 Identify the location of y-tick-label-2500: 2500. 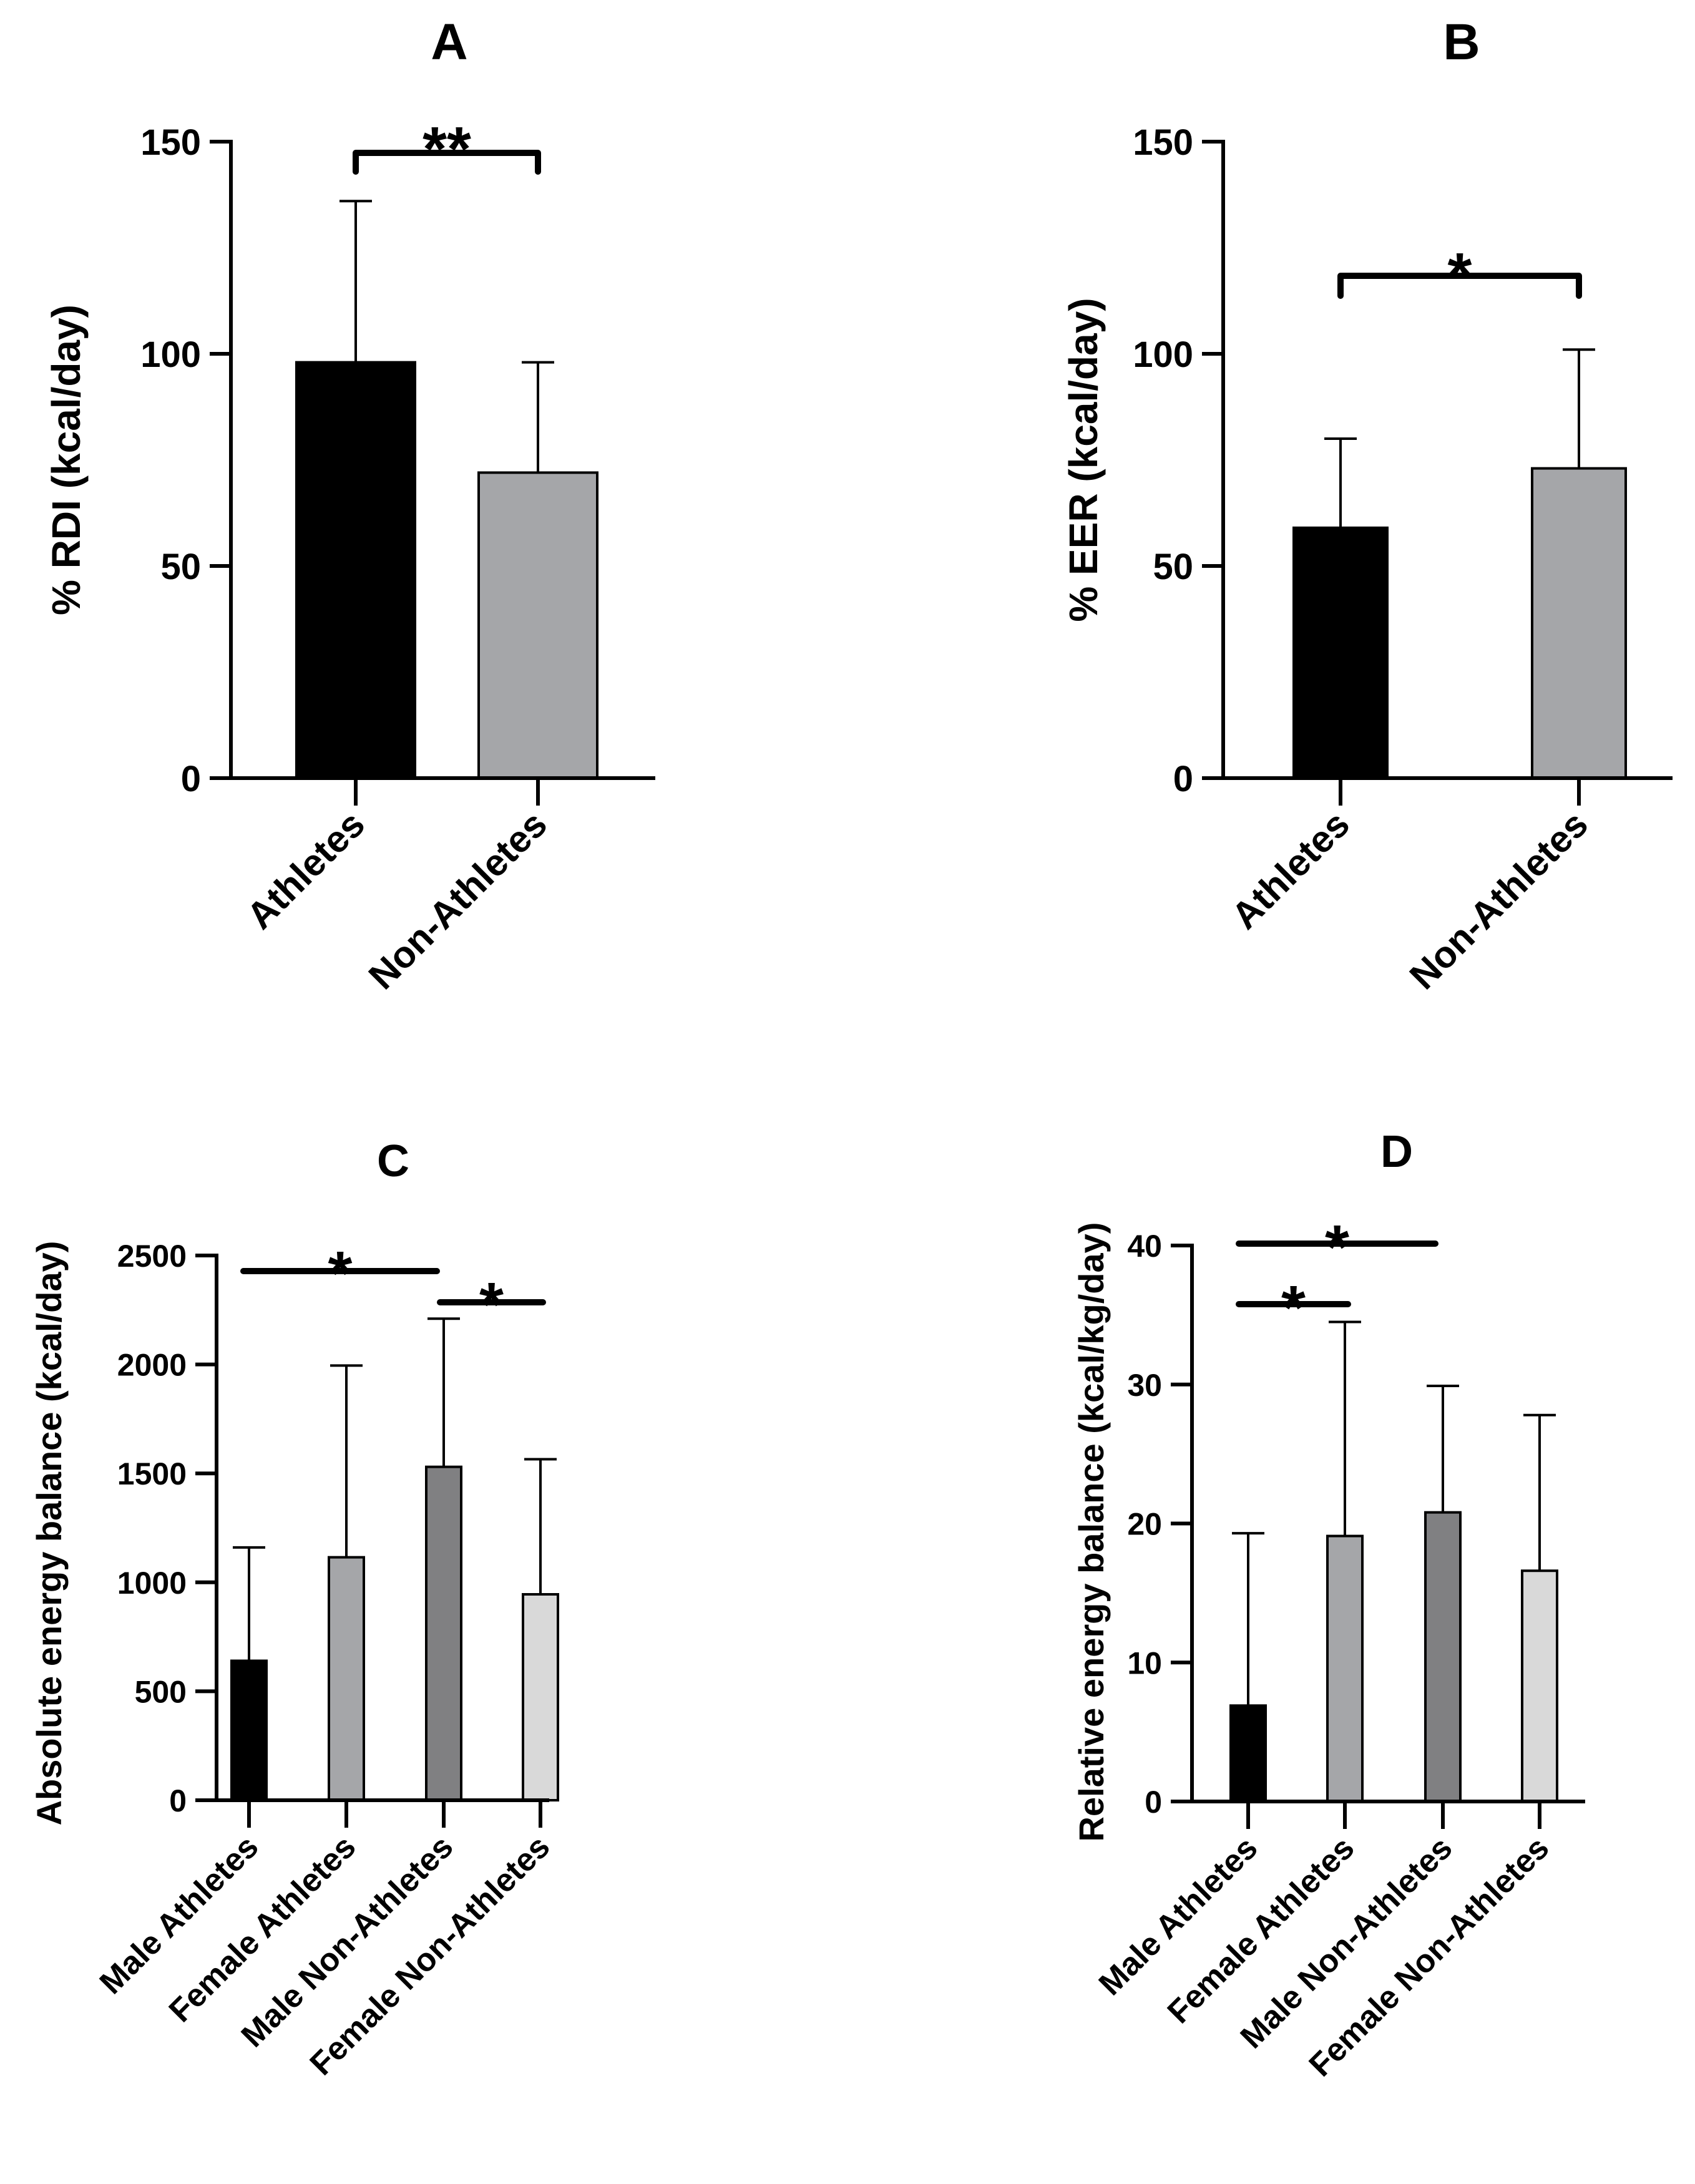
(152, 1256).